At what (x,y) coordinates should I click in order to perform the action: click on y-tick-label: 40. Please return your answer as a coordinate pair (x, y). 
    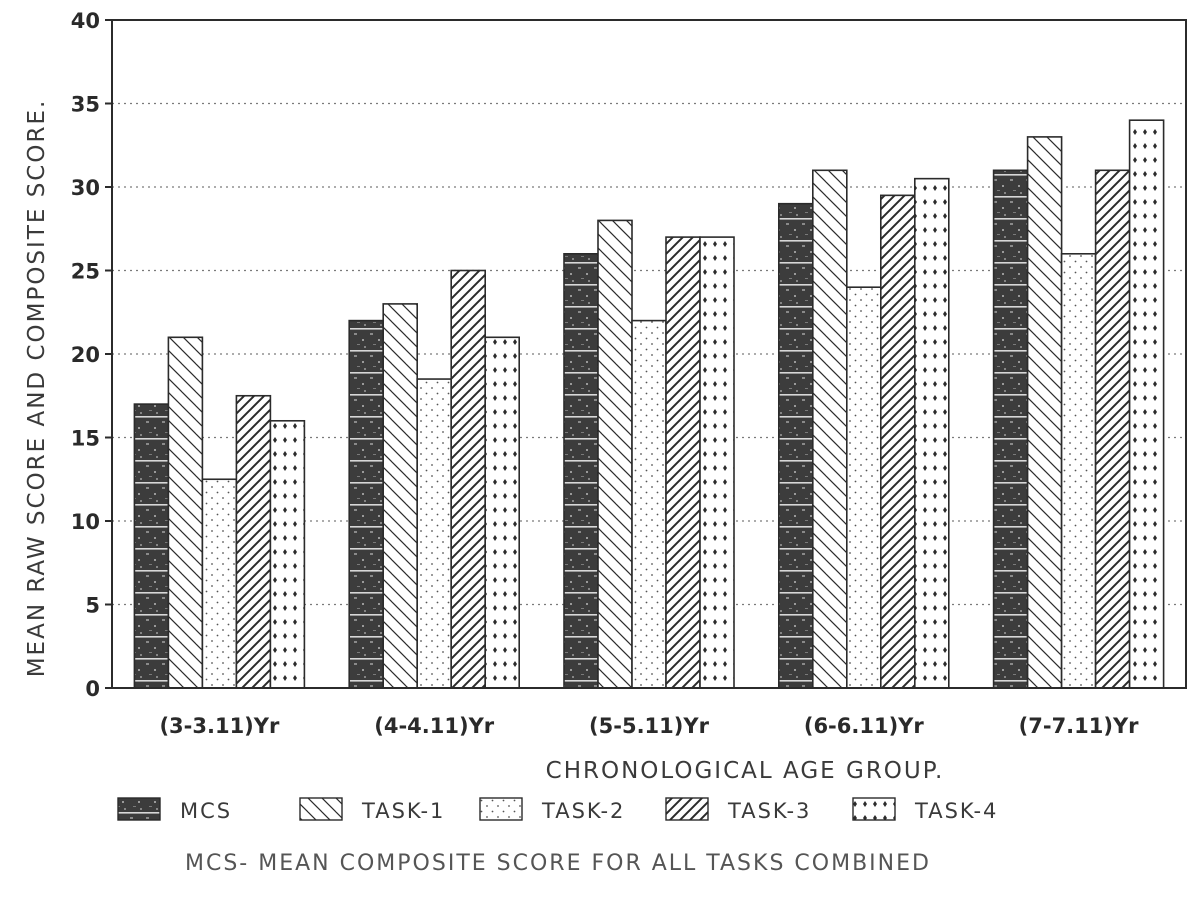
    Looking at the image, I should click on (85, 21).